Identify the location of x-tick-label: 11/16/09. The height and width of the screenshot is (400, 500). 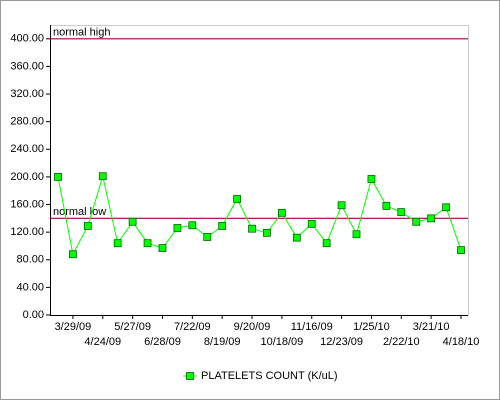
(312, 327).